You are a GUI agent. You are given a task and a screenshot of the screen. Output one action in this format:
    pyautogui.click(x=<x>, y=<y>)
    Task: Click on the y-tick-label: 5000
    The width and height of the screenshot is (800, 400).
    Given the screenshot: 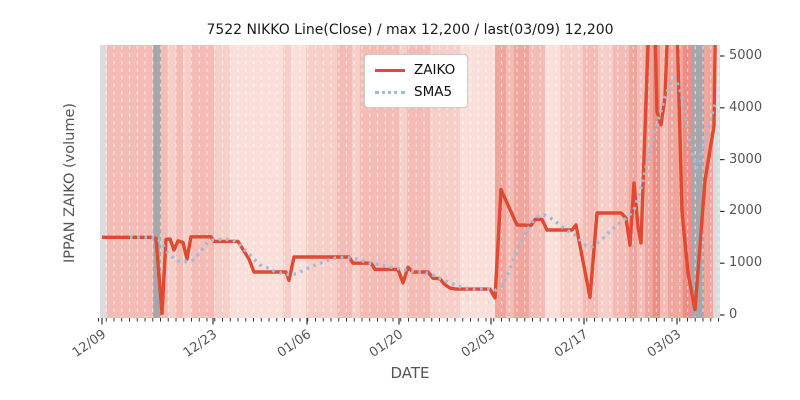 What is the action you would take?
    pyautogui.click(x=746, y=55)
    